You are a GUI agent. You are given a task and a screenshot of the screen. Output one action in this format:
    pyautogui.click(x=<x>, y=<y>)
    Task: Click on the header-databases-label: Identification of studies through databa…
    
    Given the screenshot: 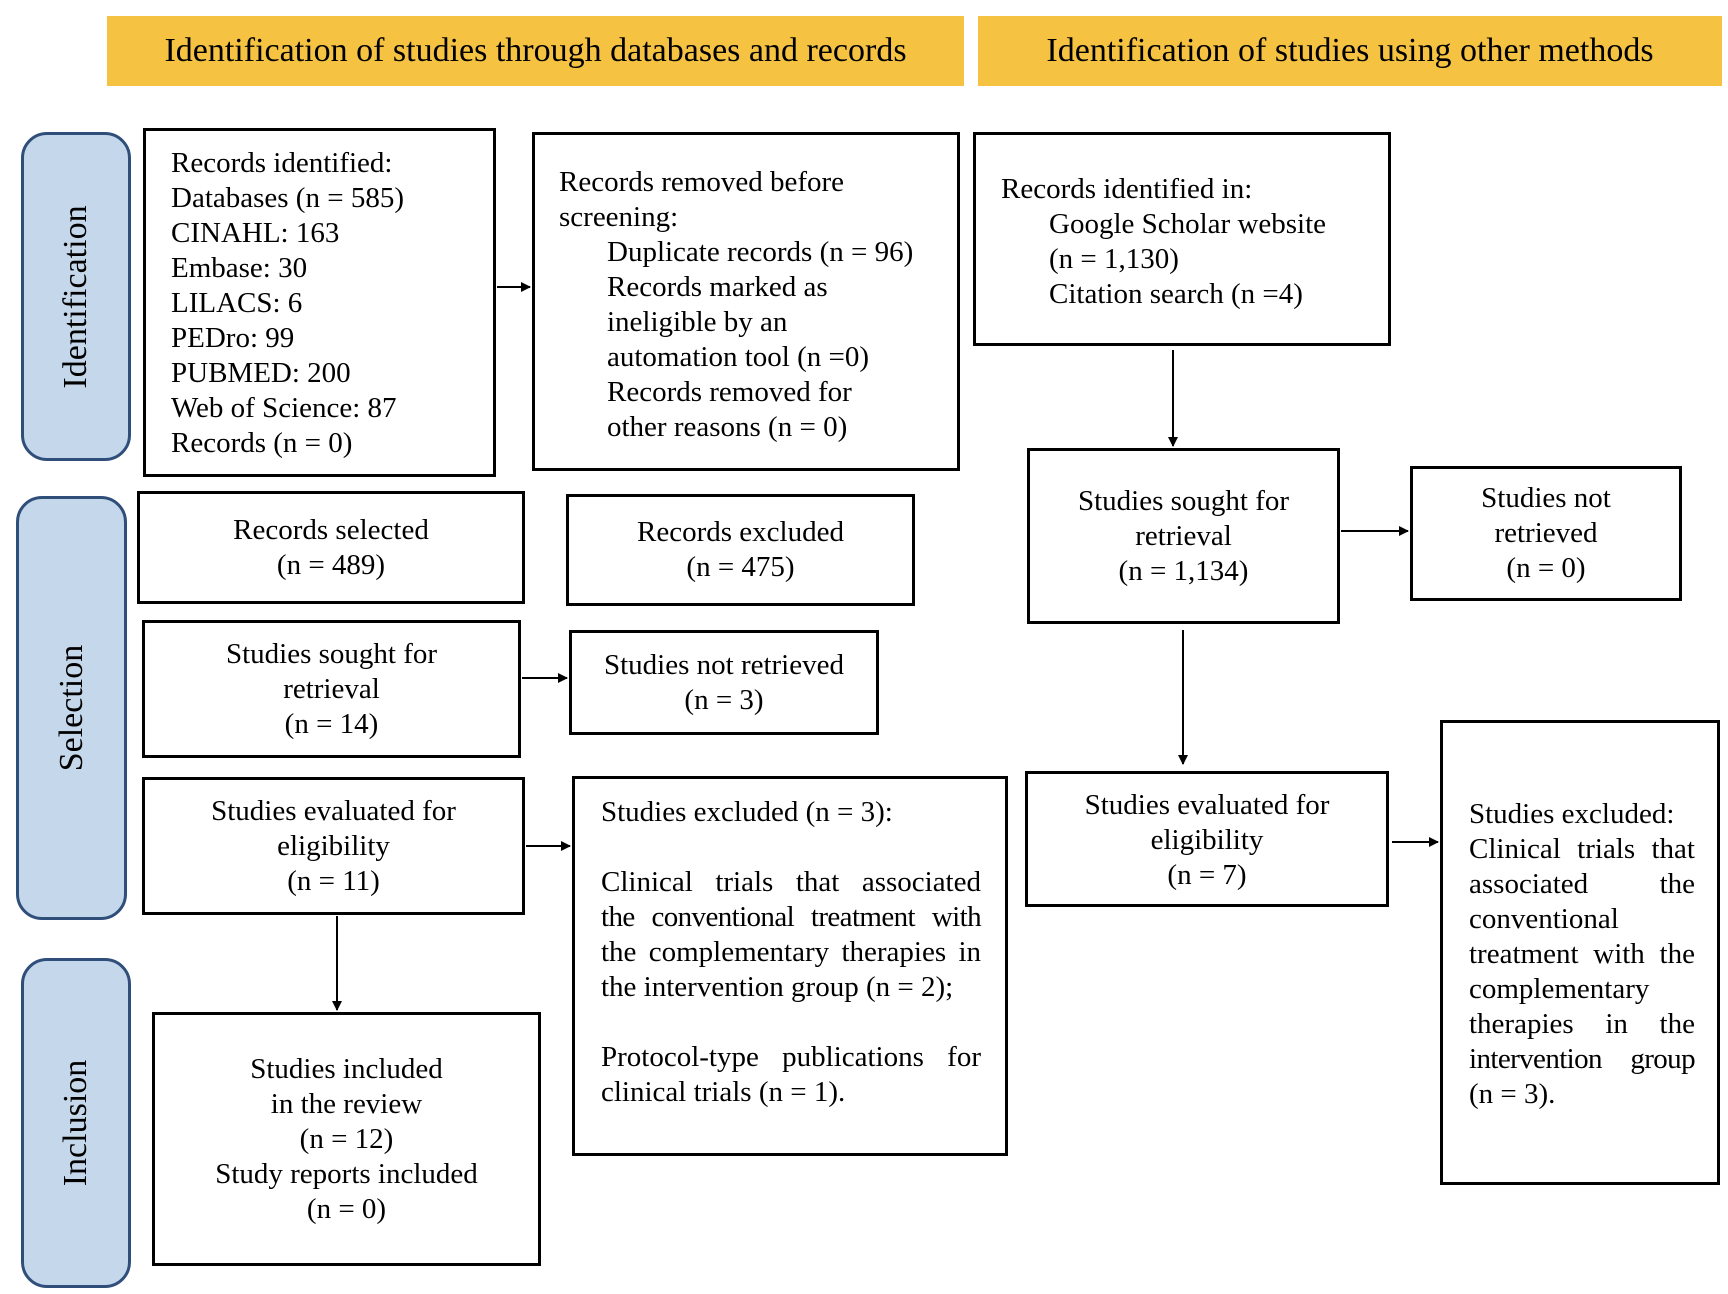 What is the action you would take?
    pyautogui.click(x=535, y=50)
    